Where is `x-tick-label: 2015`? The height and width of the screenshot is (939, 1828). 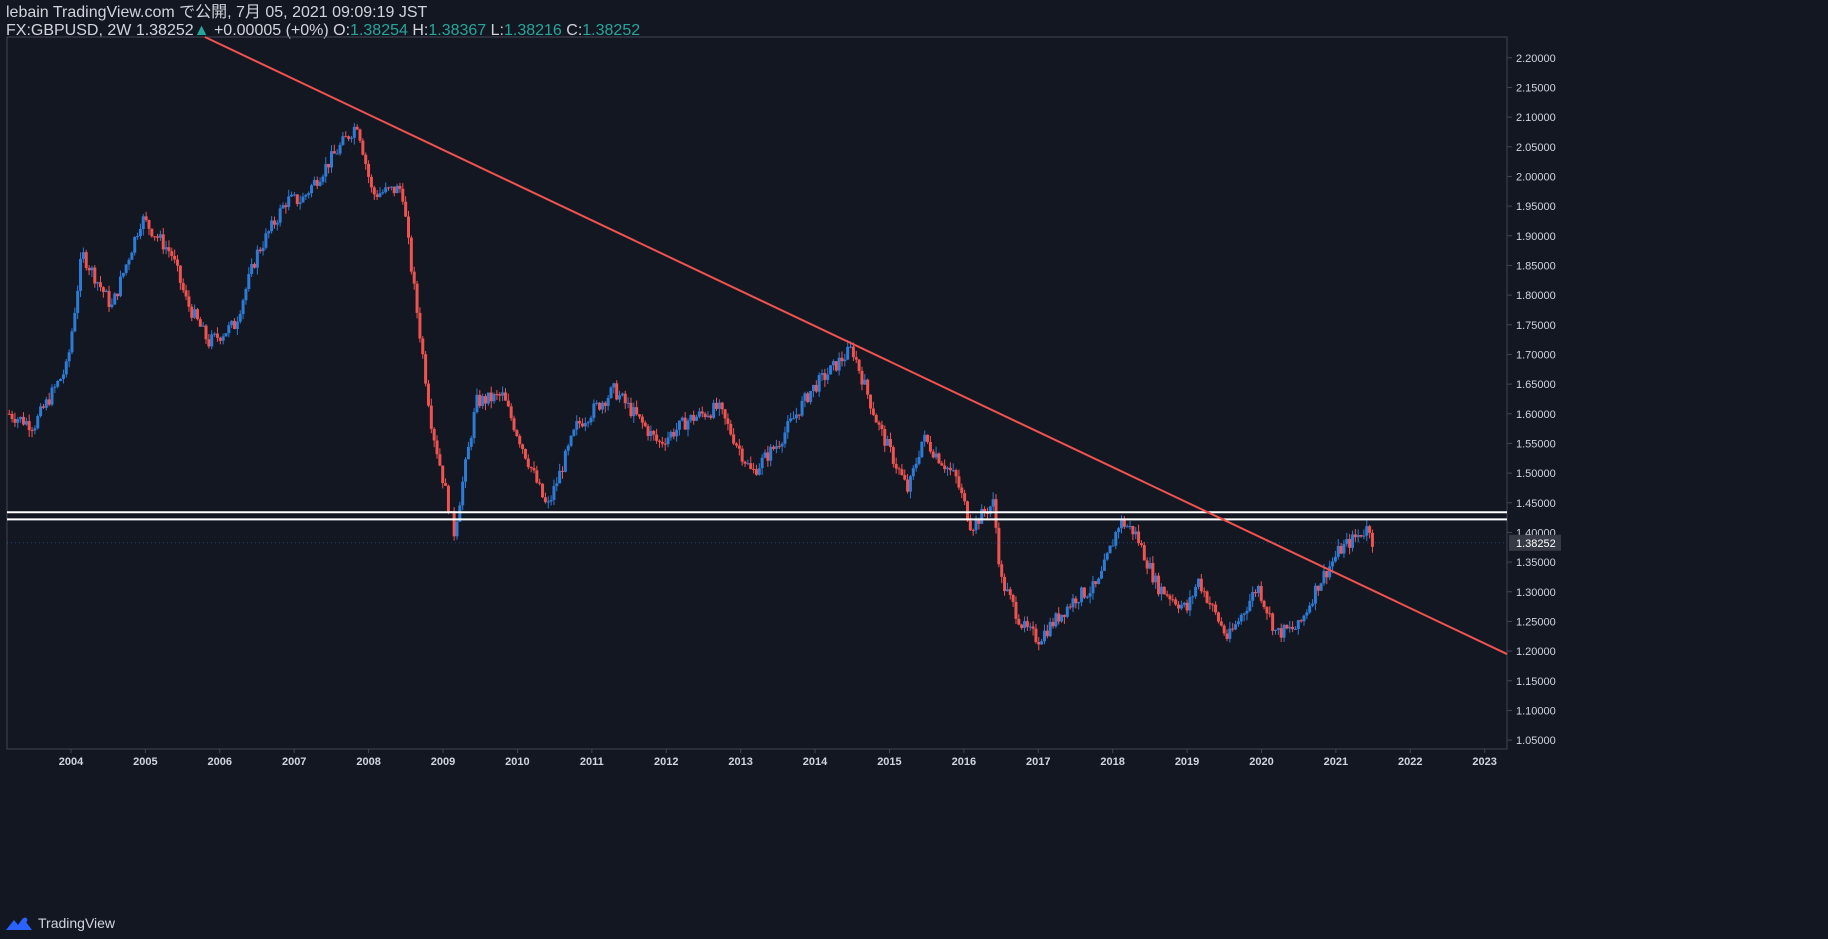 x-tick-label: 2015 is located at coordinates (889, 762).